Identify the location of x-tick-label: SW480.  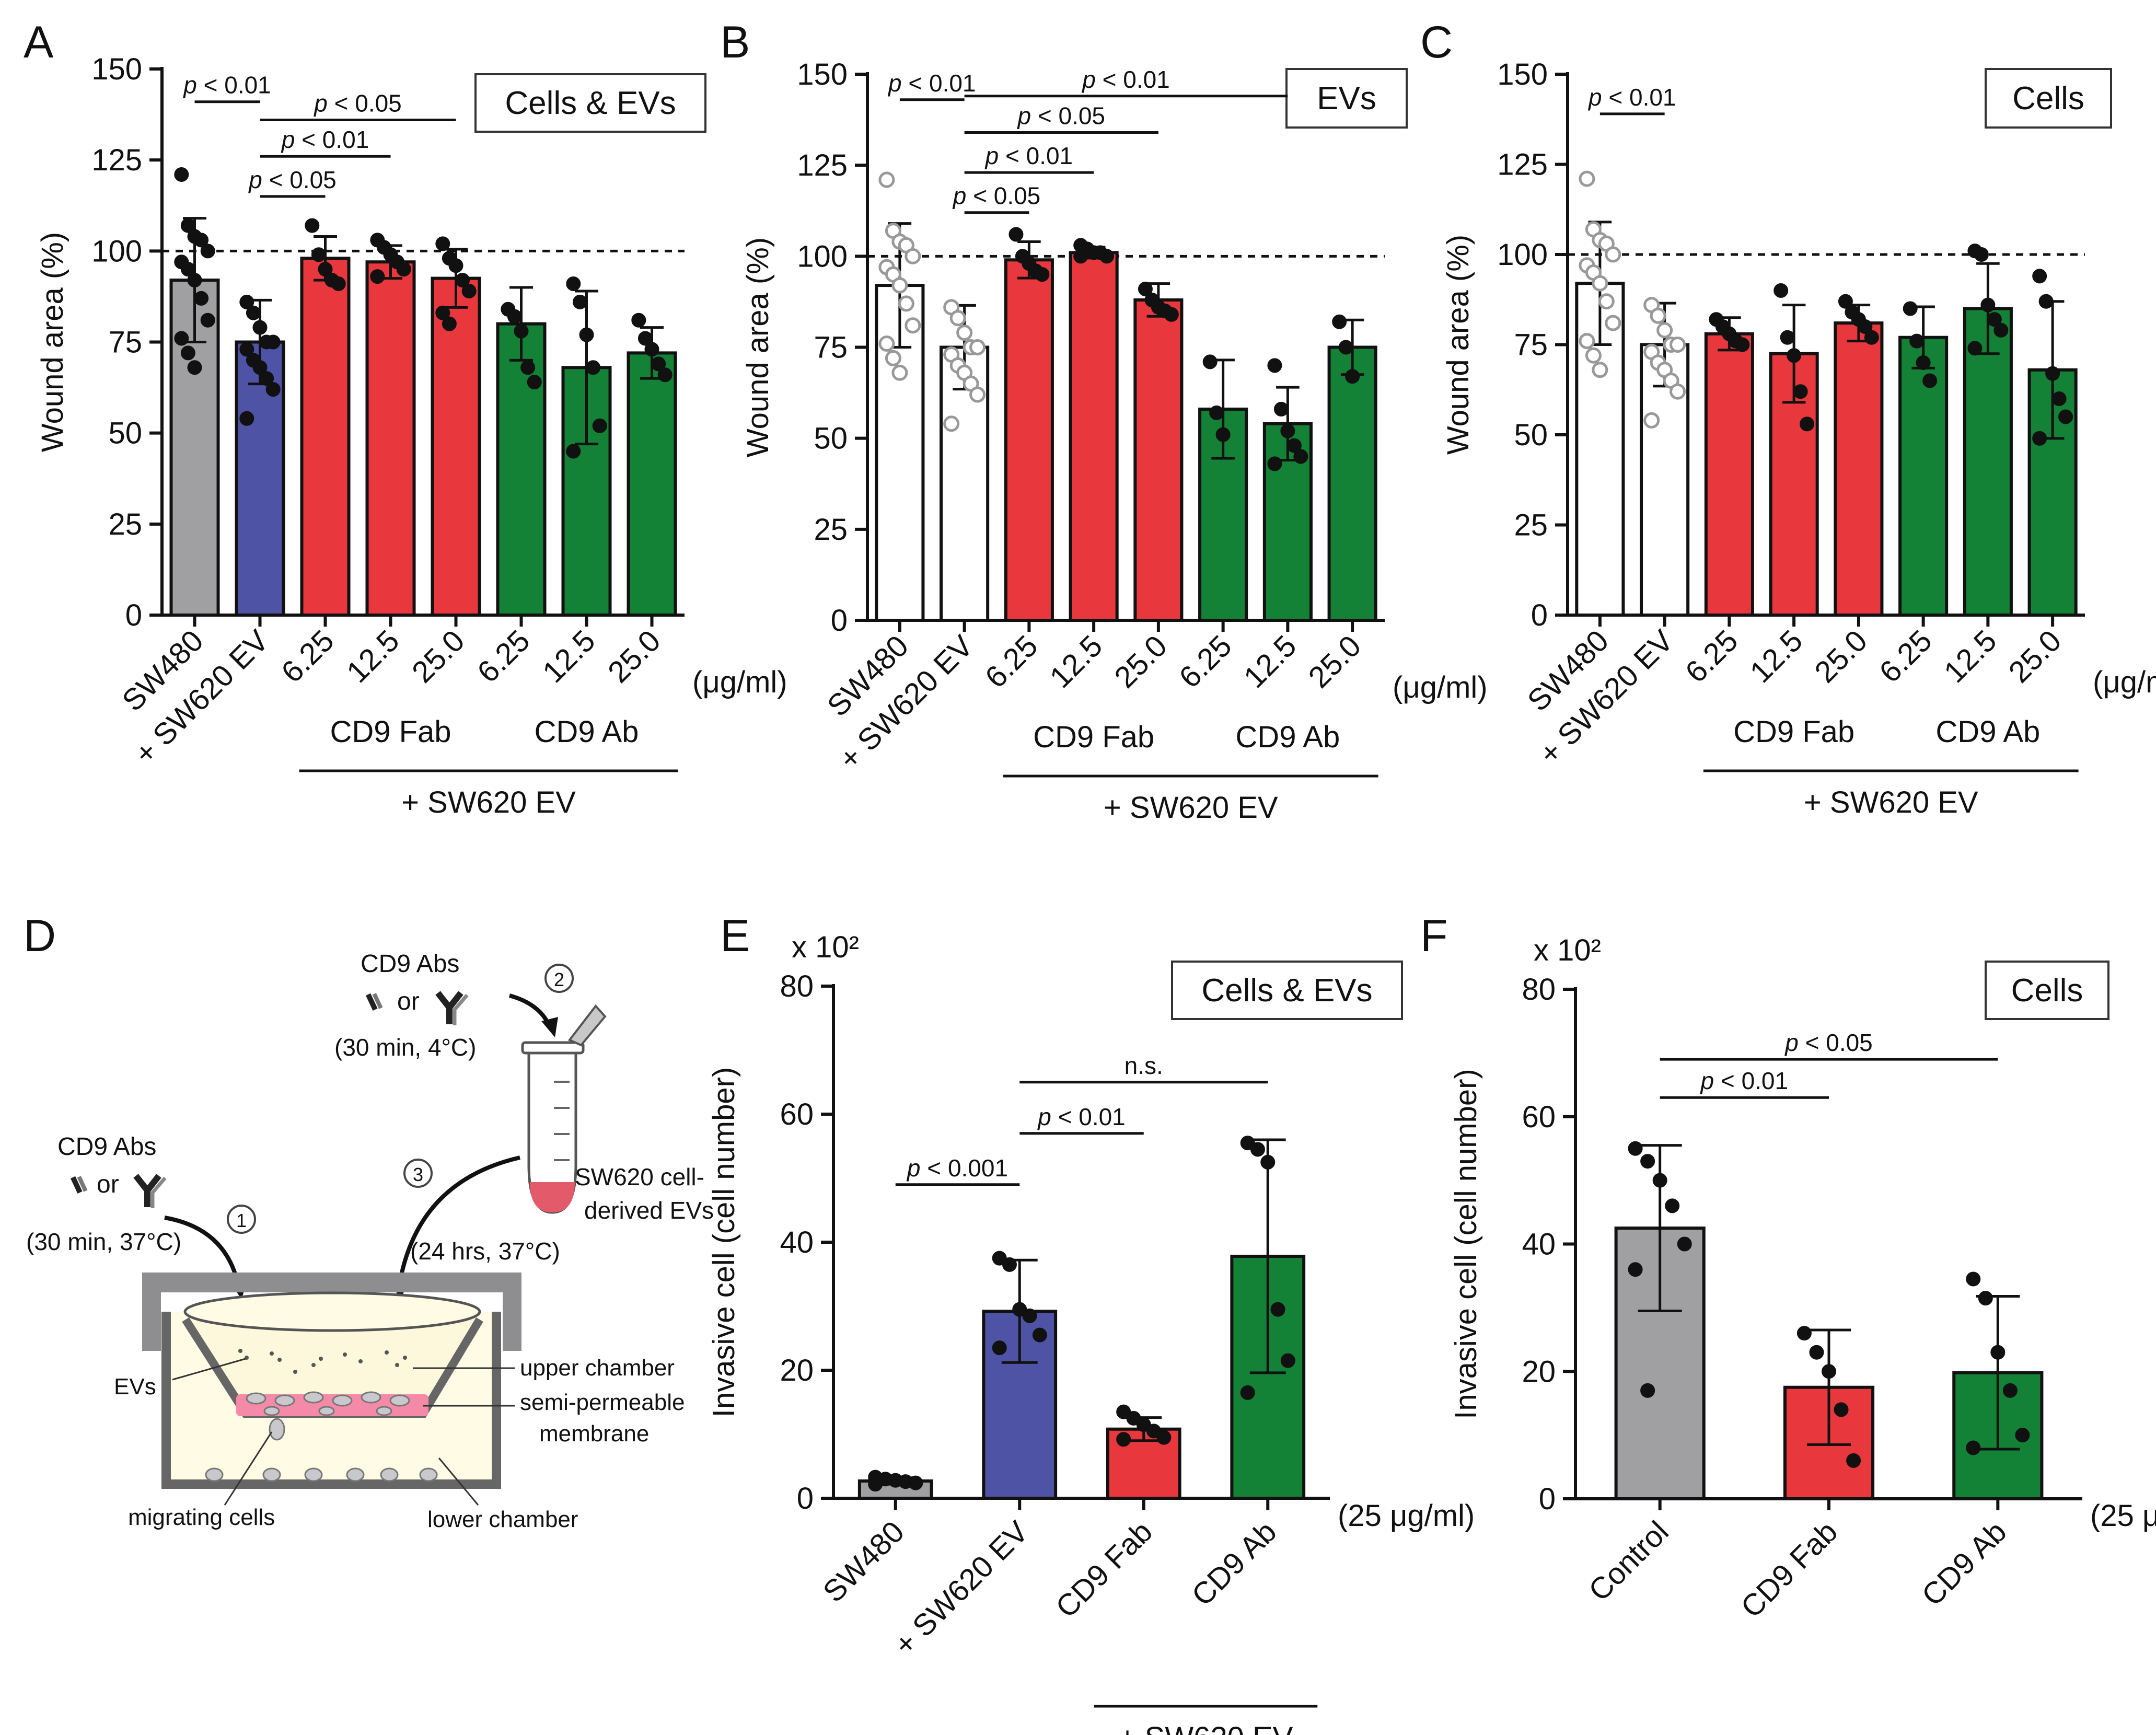
(863, 1561).